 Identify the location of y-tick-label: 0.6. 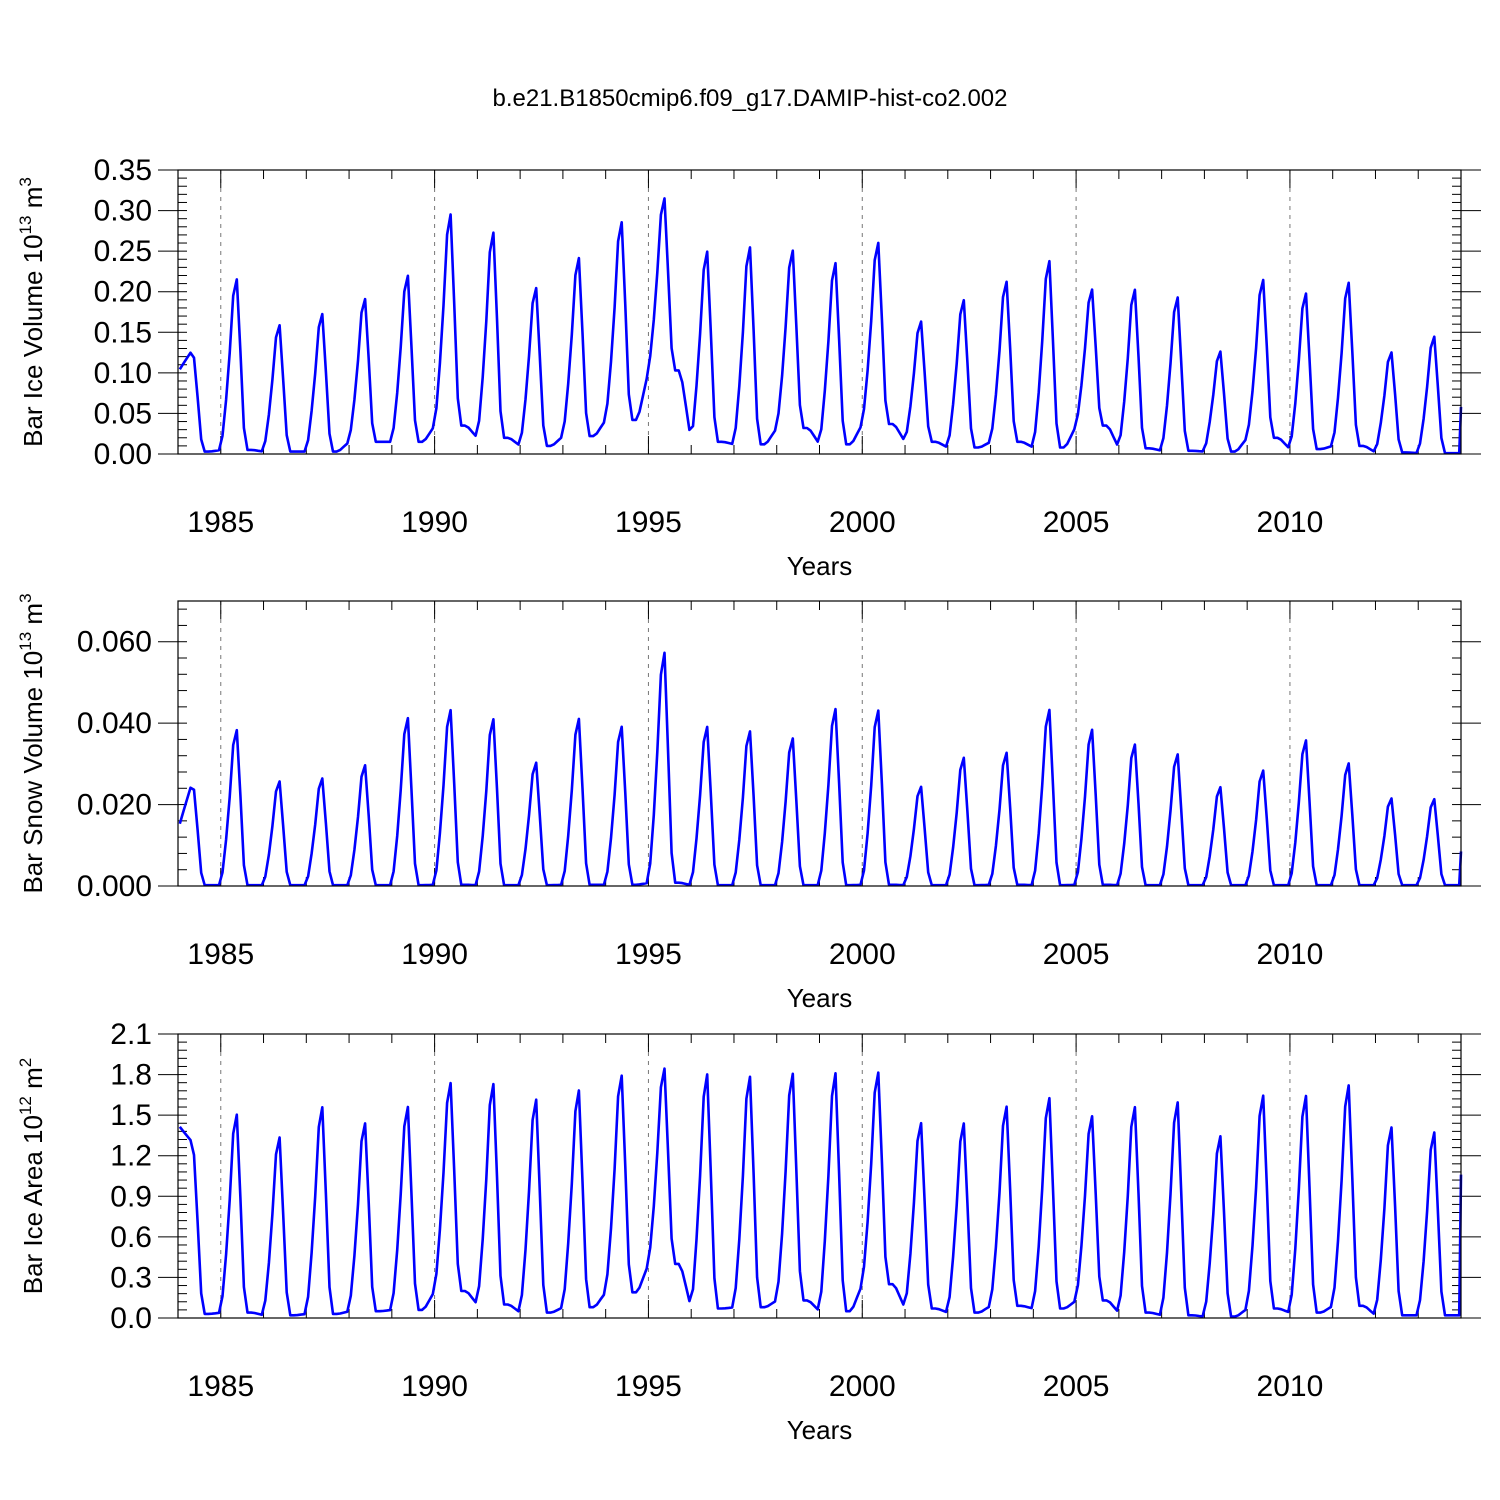
(131, 1237).